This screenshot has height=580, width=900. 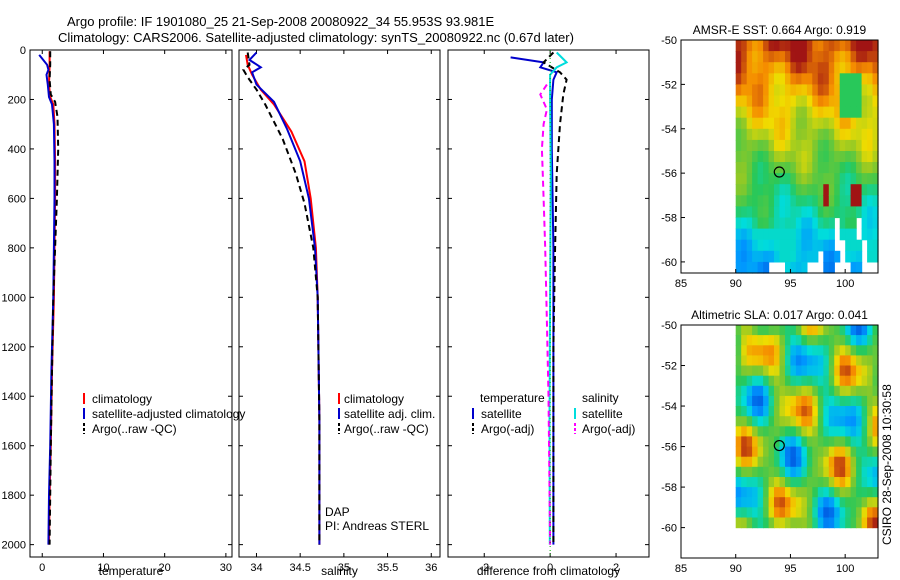 What do you see at coordinates (47, 299) in the screenshot?
I see `temperature-series-line` at bounding box center [47, 299].